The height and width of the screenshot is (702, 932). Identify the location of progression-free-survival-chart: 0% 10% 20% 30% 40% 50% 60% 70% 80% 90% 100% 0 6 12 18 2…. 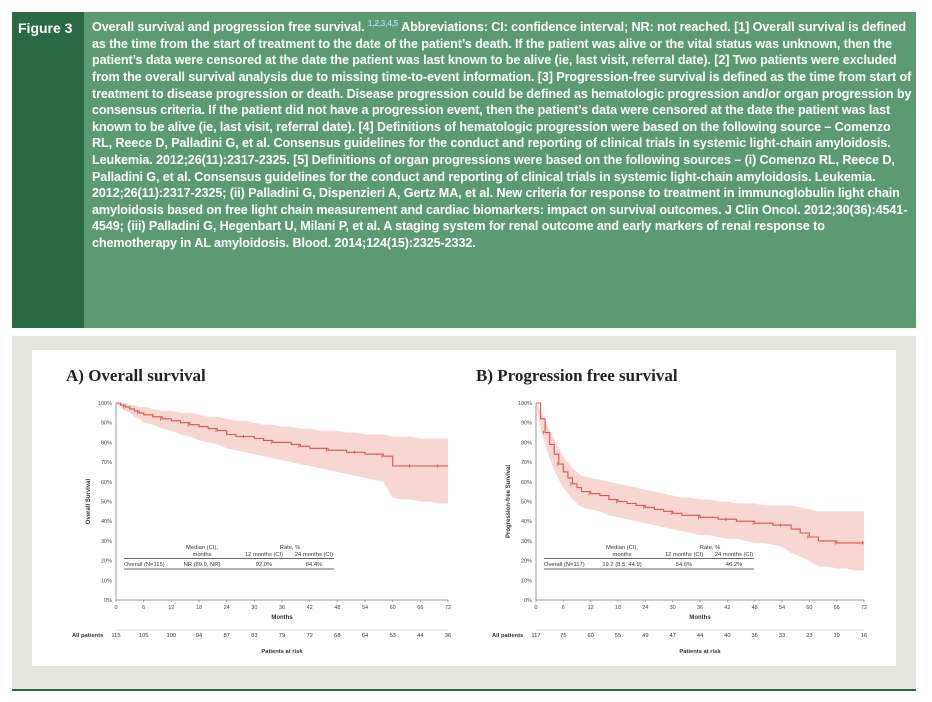
(679, 528).